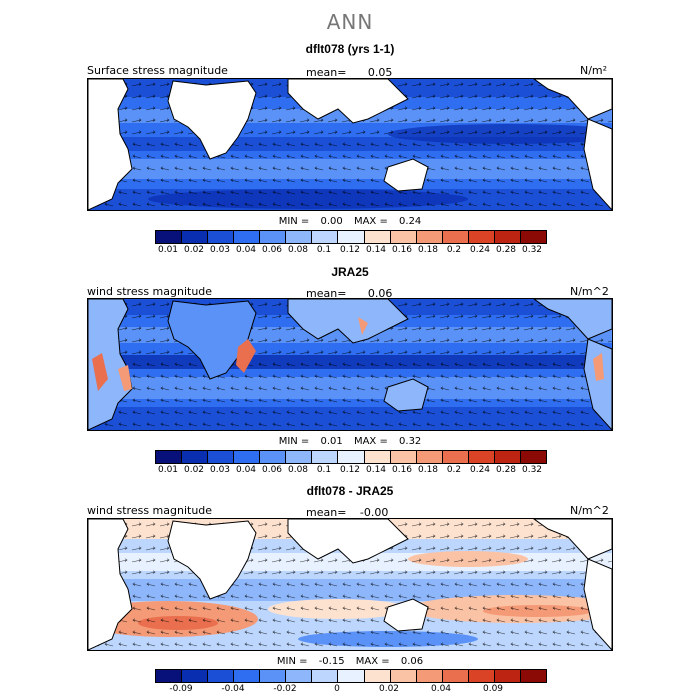  I want to click on panel-2-mean-value: 0.06, so click(380, 293).